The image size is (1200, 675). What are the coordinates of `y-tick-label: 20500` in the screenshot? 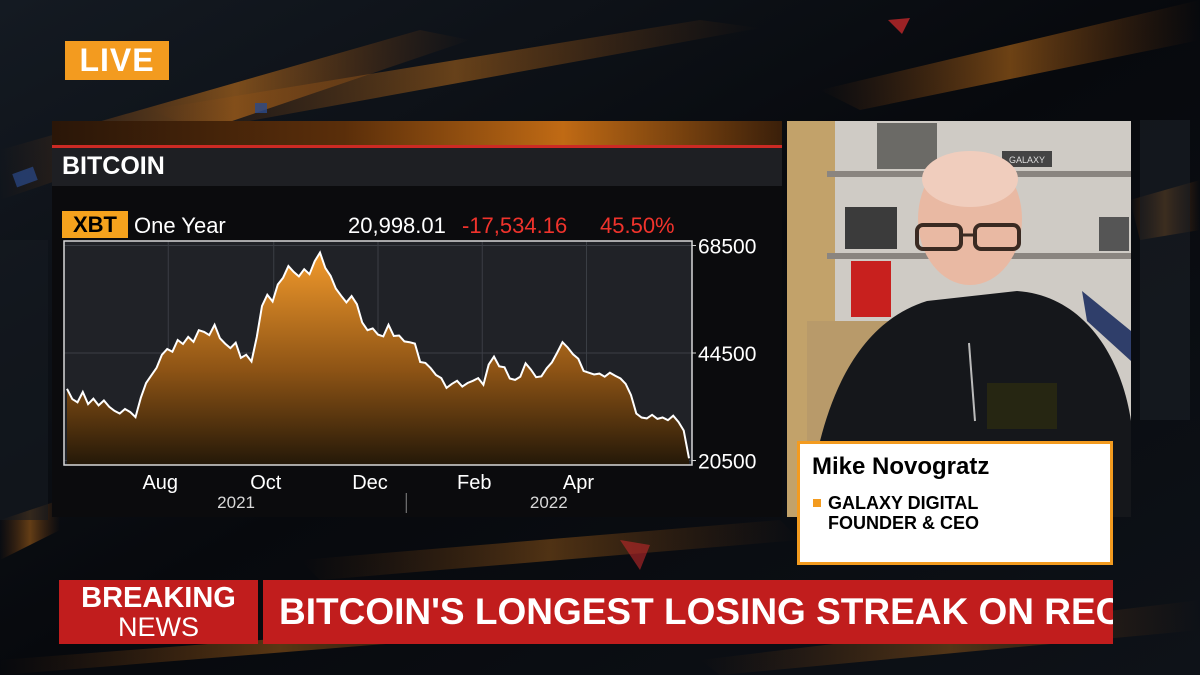 It's located at (727, 462).